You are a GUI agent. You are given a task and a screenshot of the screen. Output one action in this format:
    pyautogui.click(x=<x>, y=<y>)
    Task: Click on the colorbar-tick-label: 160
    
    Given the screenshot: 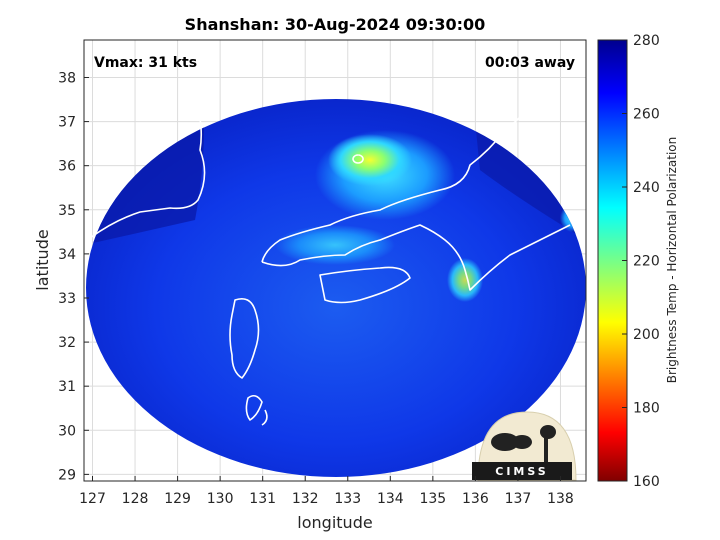 What is the action you would take?
    pyautogui.click(x=646, y=482)
    